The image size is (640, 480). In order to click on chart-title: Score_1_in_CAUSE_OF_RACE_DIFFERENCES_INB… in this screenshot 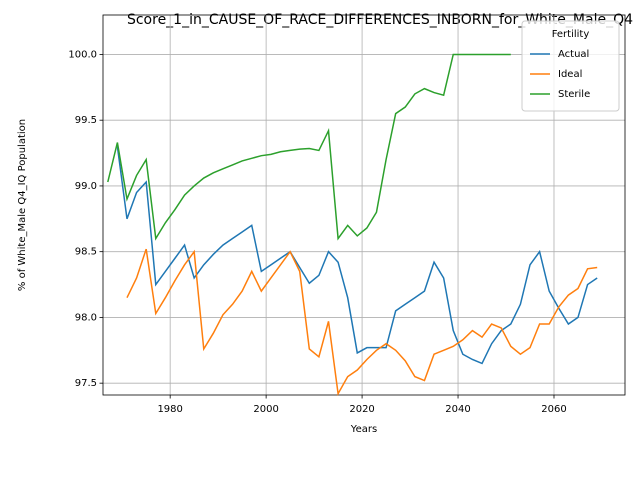, I will do `click(380, 20)`.